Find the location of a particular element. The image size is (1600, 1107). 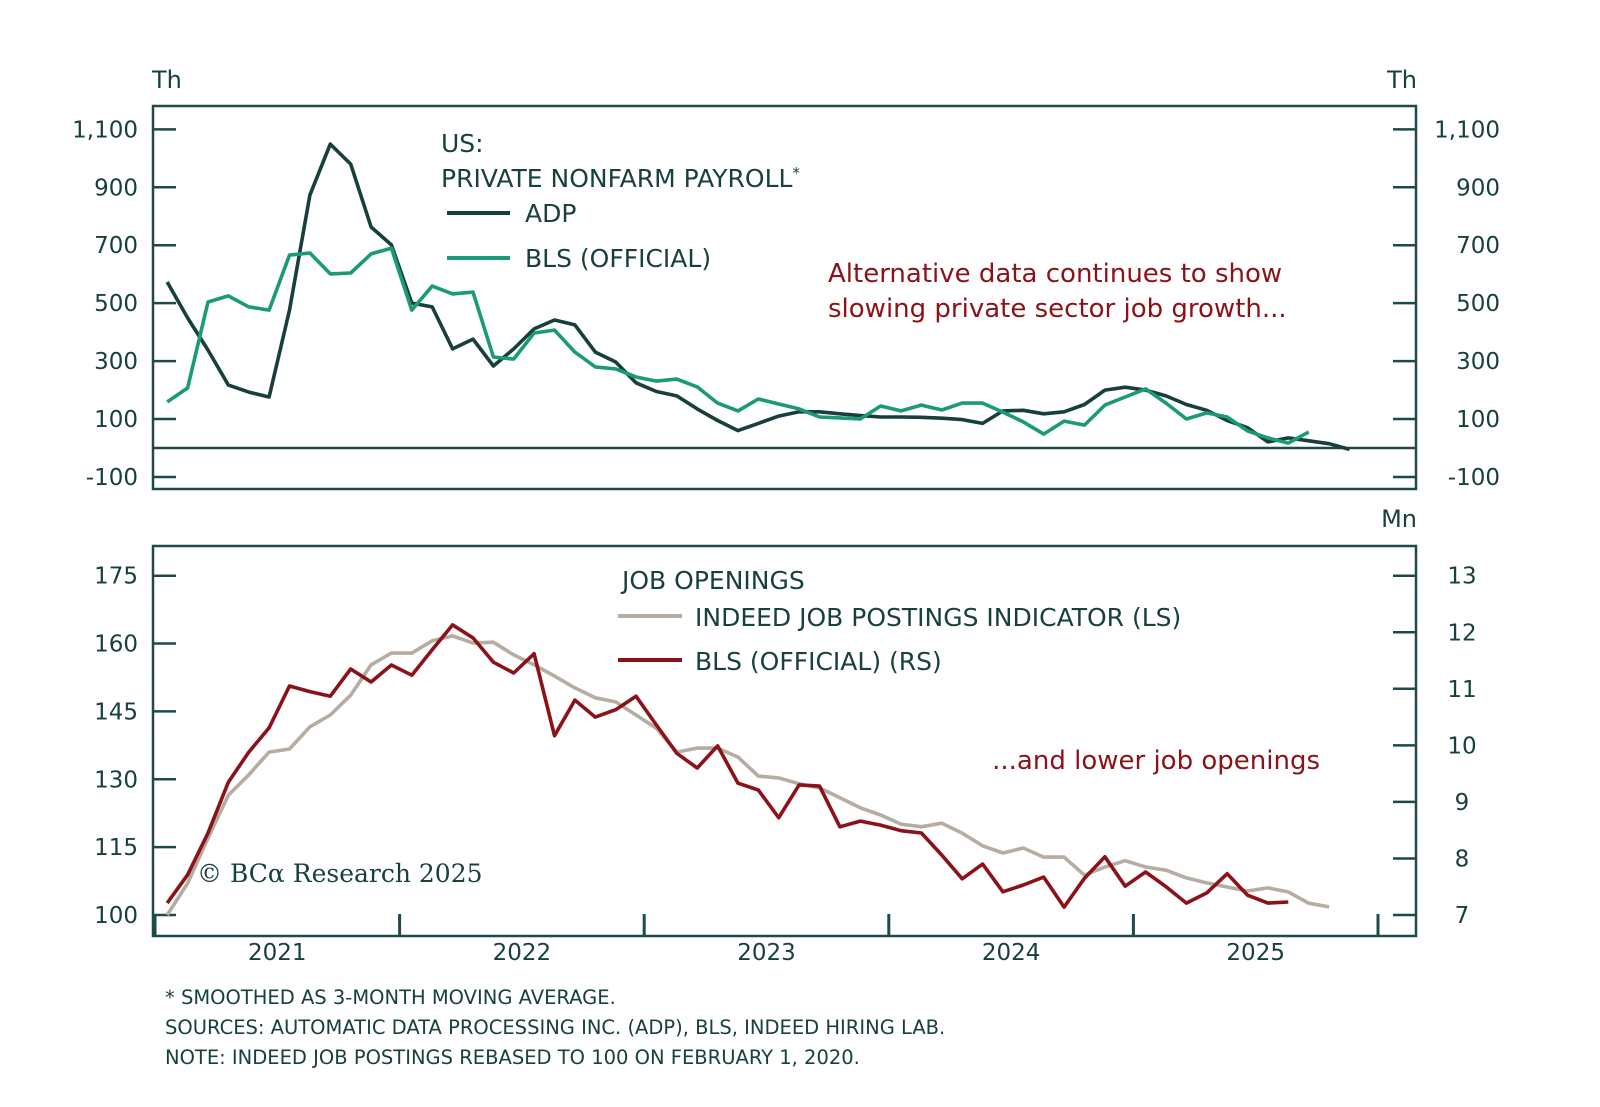

x-axis-year-label: 2022 is located at coordinates (522, 953).